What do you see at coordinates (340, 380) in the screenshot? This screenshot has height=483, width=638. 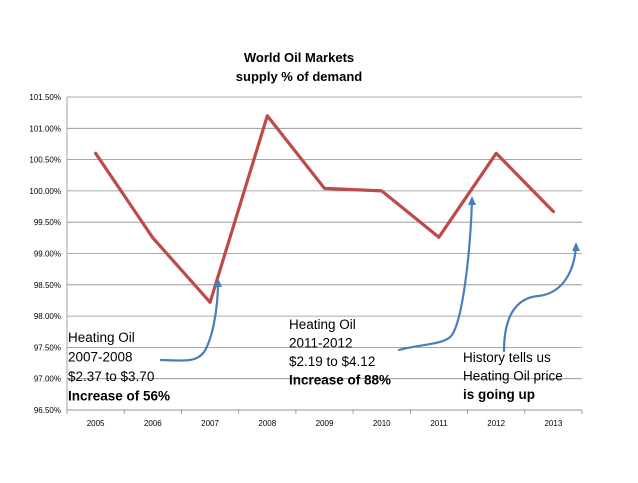 I see `annotation-text: Increase of 88%` at bounding box center [340, 380].